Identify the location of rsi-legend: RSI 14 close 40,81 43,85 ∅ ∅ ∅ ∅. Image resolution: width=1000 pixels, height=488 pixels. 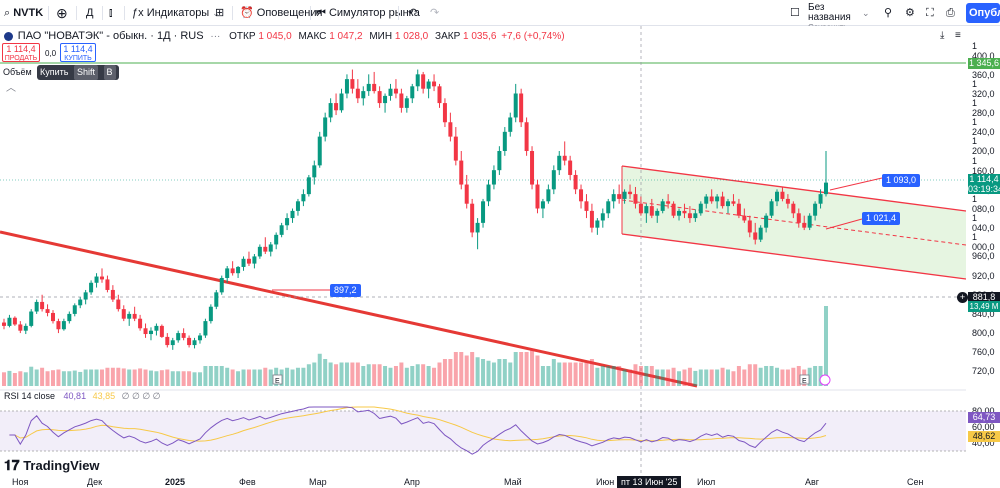
(82, 396).